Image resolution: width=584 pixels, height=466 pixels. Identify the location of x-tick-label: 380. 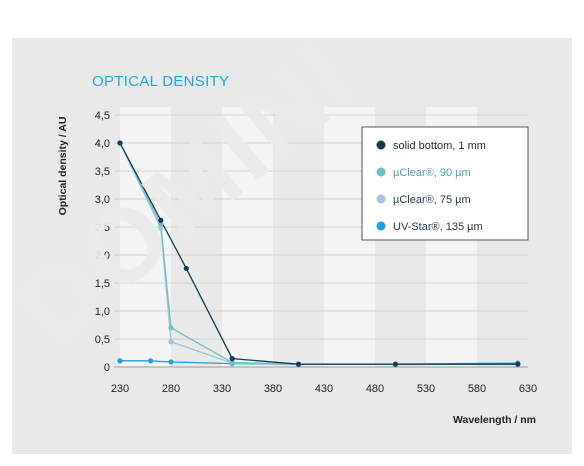
(273, 389).